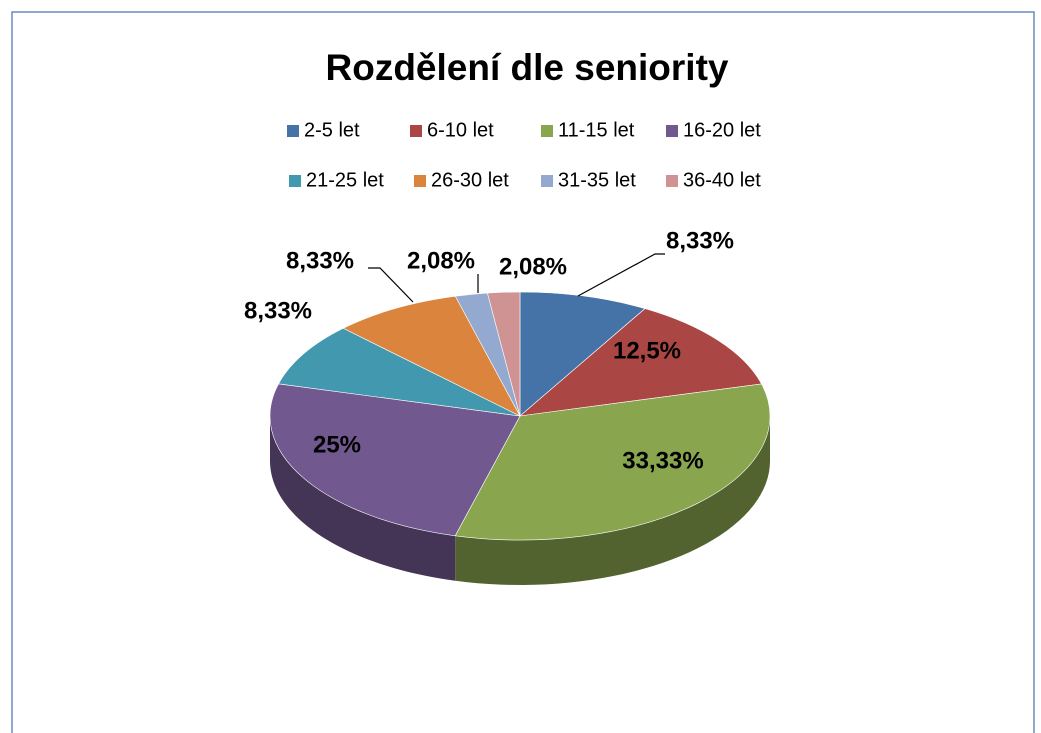  Describe the element at coordinates (722, 130) in the screenshot. I see `legend-label: 16-20 let` at that location.